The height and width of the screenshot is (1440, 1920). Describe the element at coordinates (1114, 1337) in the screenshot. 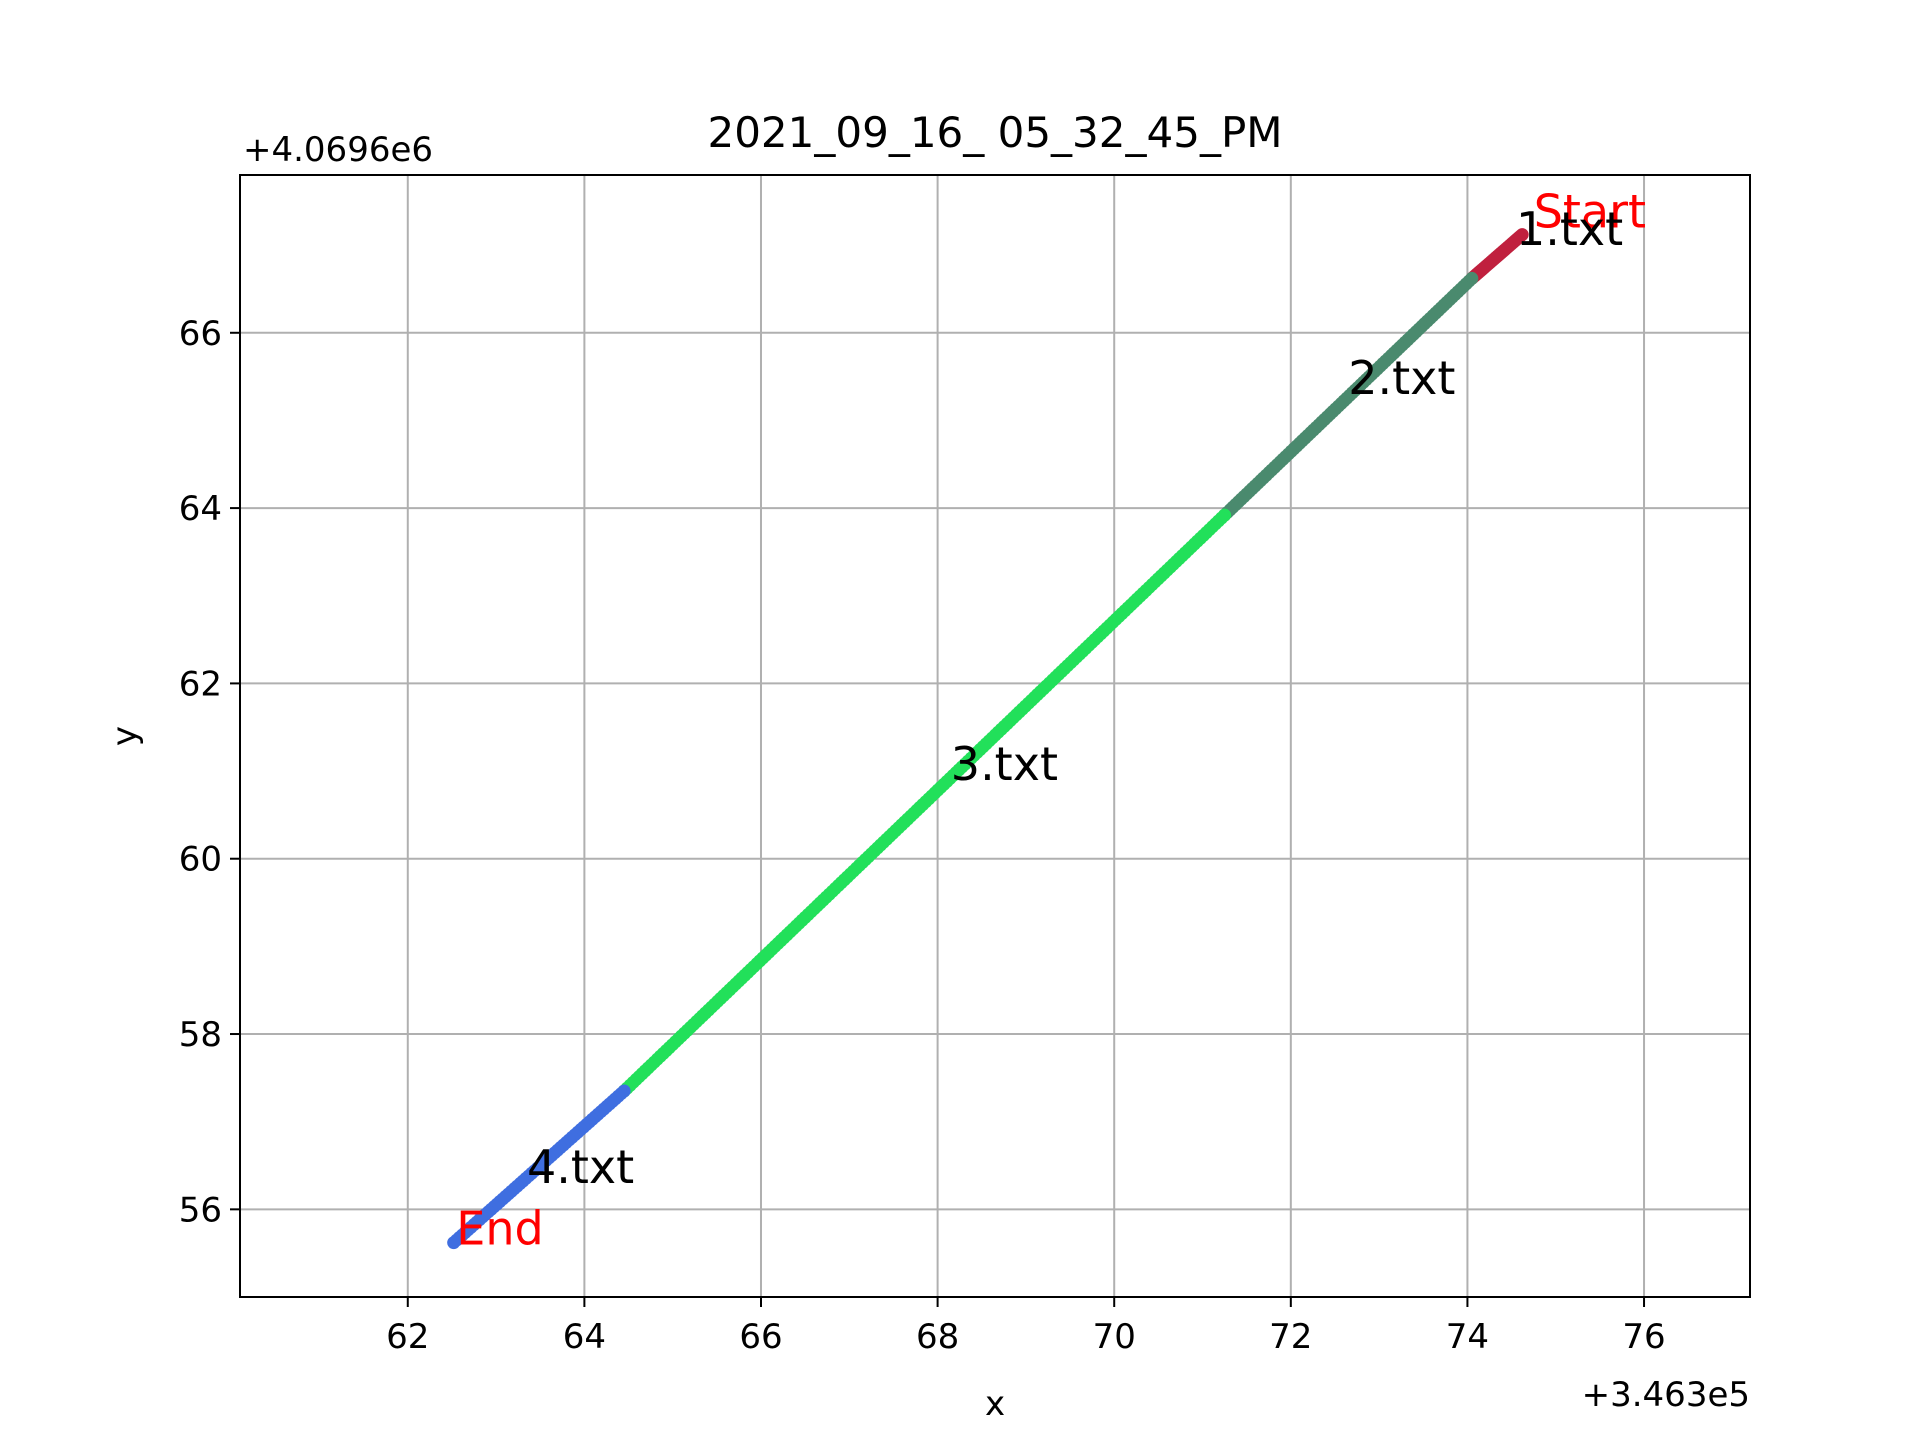

I see `x-tick-label: 70` at that location.